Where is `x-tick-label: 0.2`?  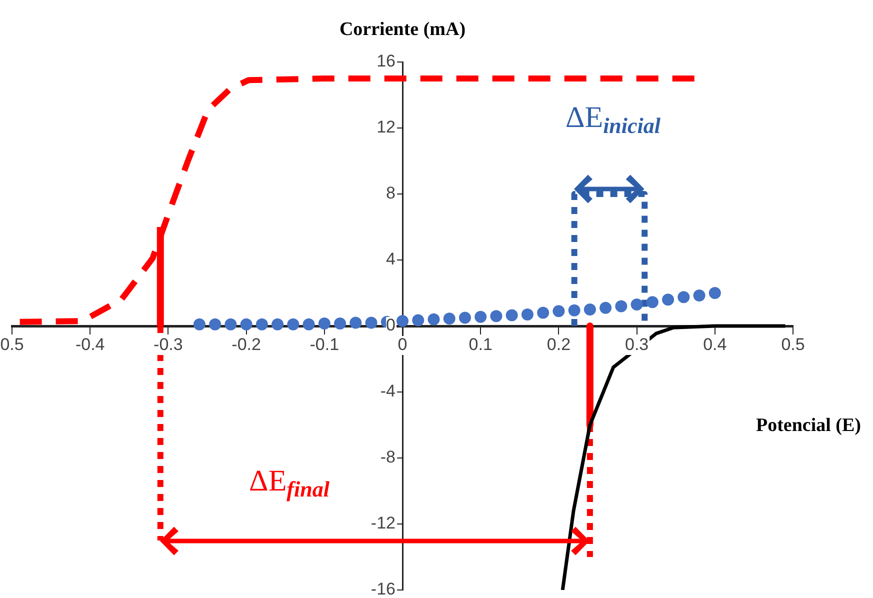 x-tick-label: 0.2 is located at coordinates (558, 344).